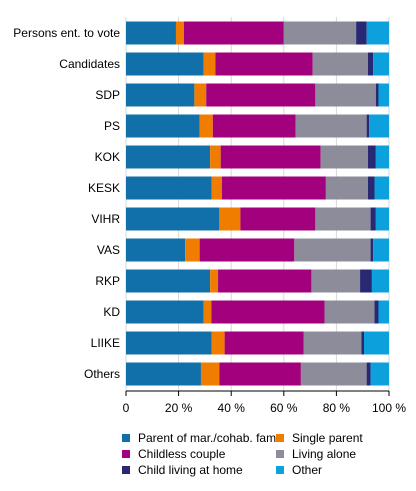  Describe the element at coordinates (337, 408) in the screenshot. I see `x-tick-label: 80 %` at that location.